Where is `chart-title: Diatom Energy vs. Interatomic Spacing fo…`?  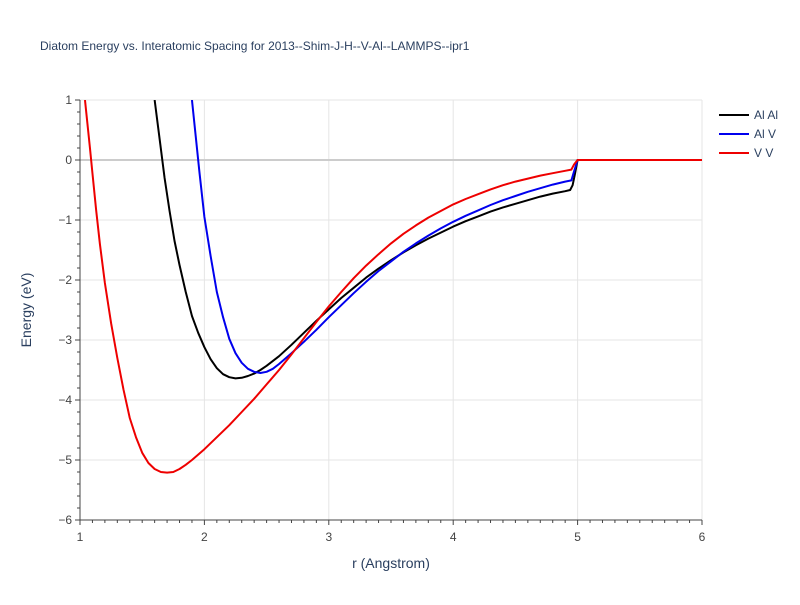
chart-title: Diatom Energy vs. Interatomic Spacing fo… is located at coordinates (255, 46).